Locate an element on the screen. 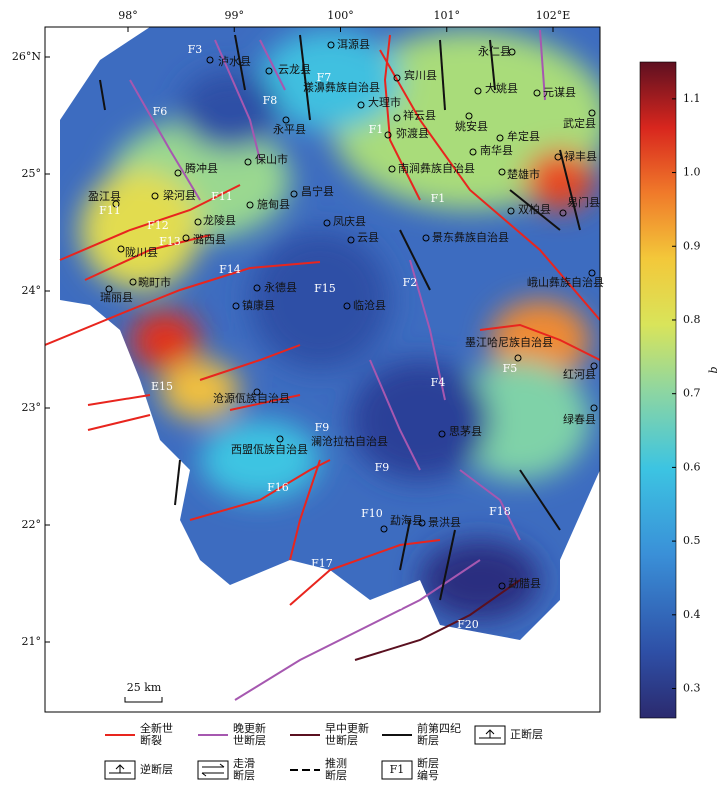 This screenshot has height=790, width=727. place-label: 凤庆县 is located at coordinates (349, 221).